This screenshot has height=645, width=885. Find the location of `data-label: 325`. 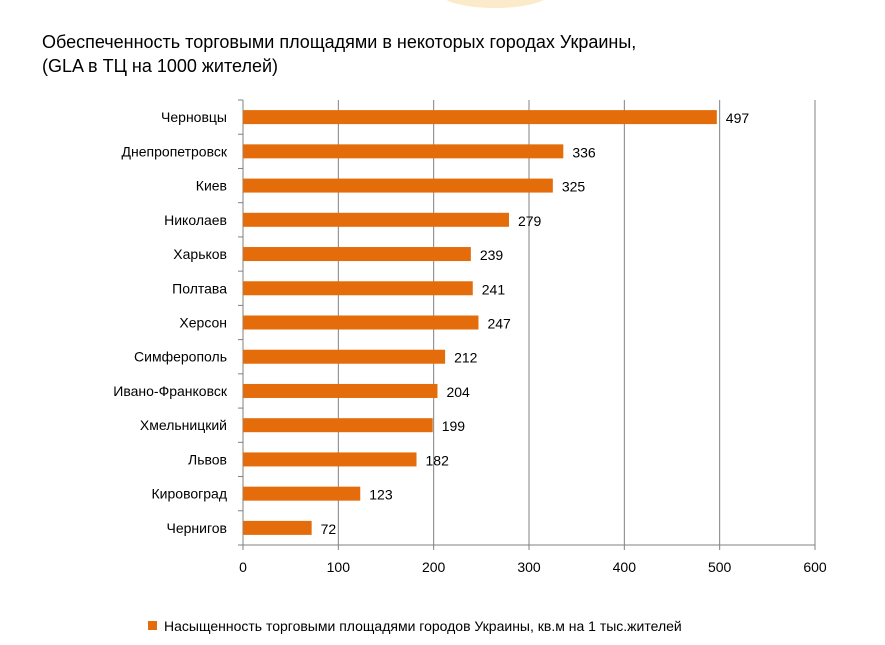

data-label: 325 is located at coordinates (574, 187).